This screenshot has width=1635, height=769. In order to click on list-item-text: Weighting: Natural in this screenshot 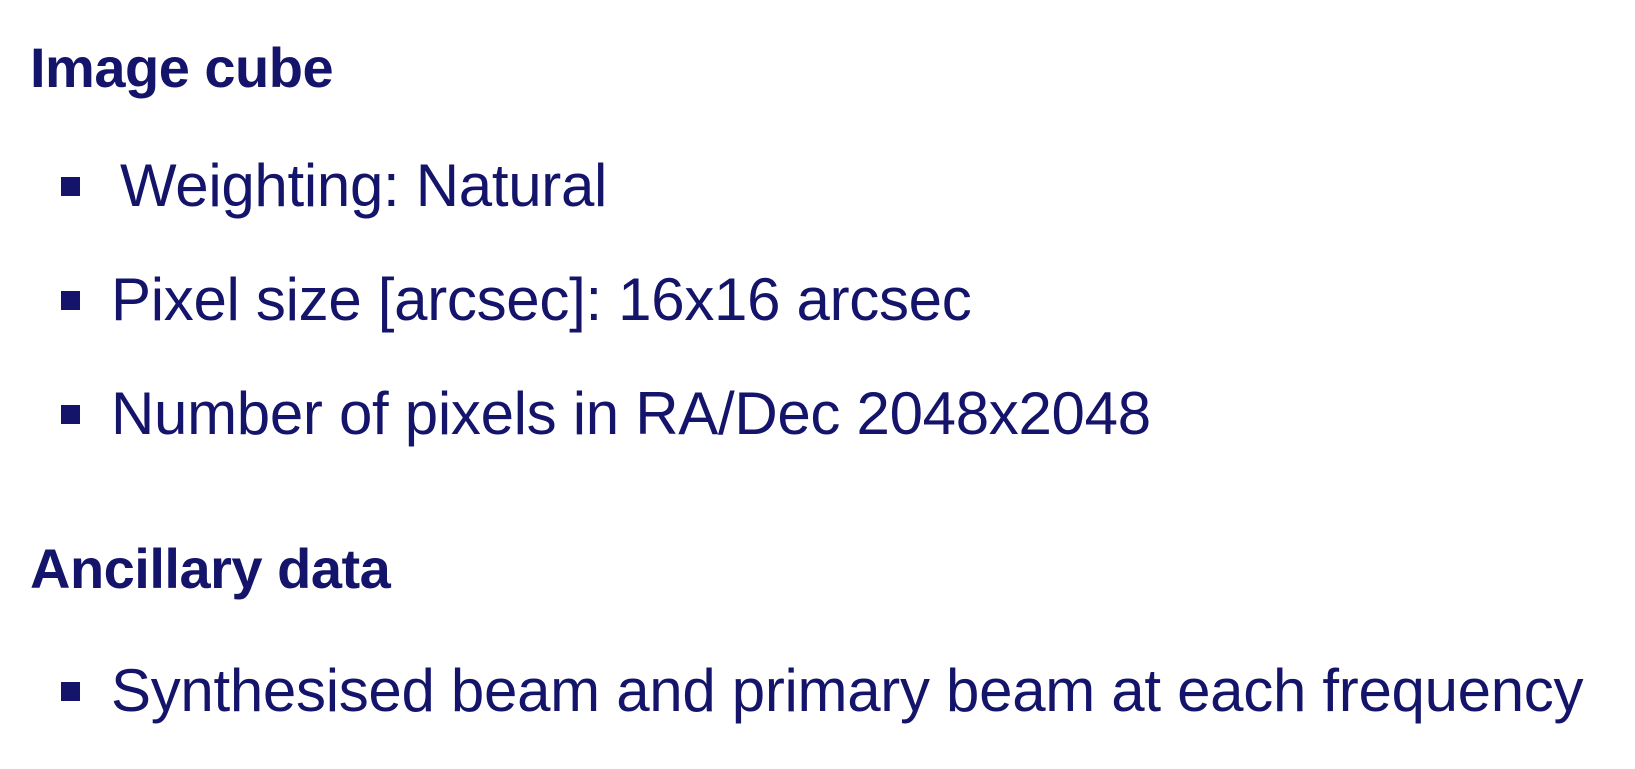, I will do `click(364, 185)`.